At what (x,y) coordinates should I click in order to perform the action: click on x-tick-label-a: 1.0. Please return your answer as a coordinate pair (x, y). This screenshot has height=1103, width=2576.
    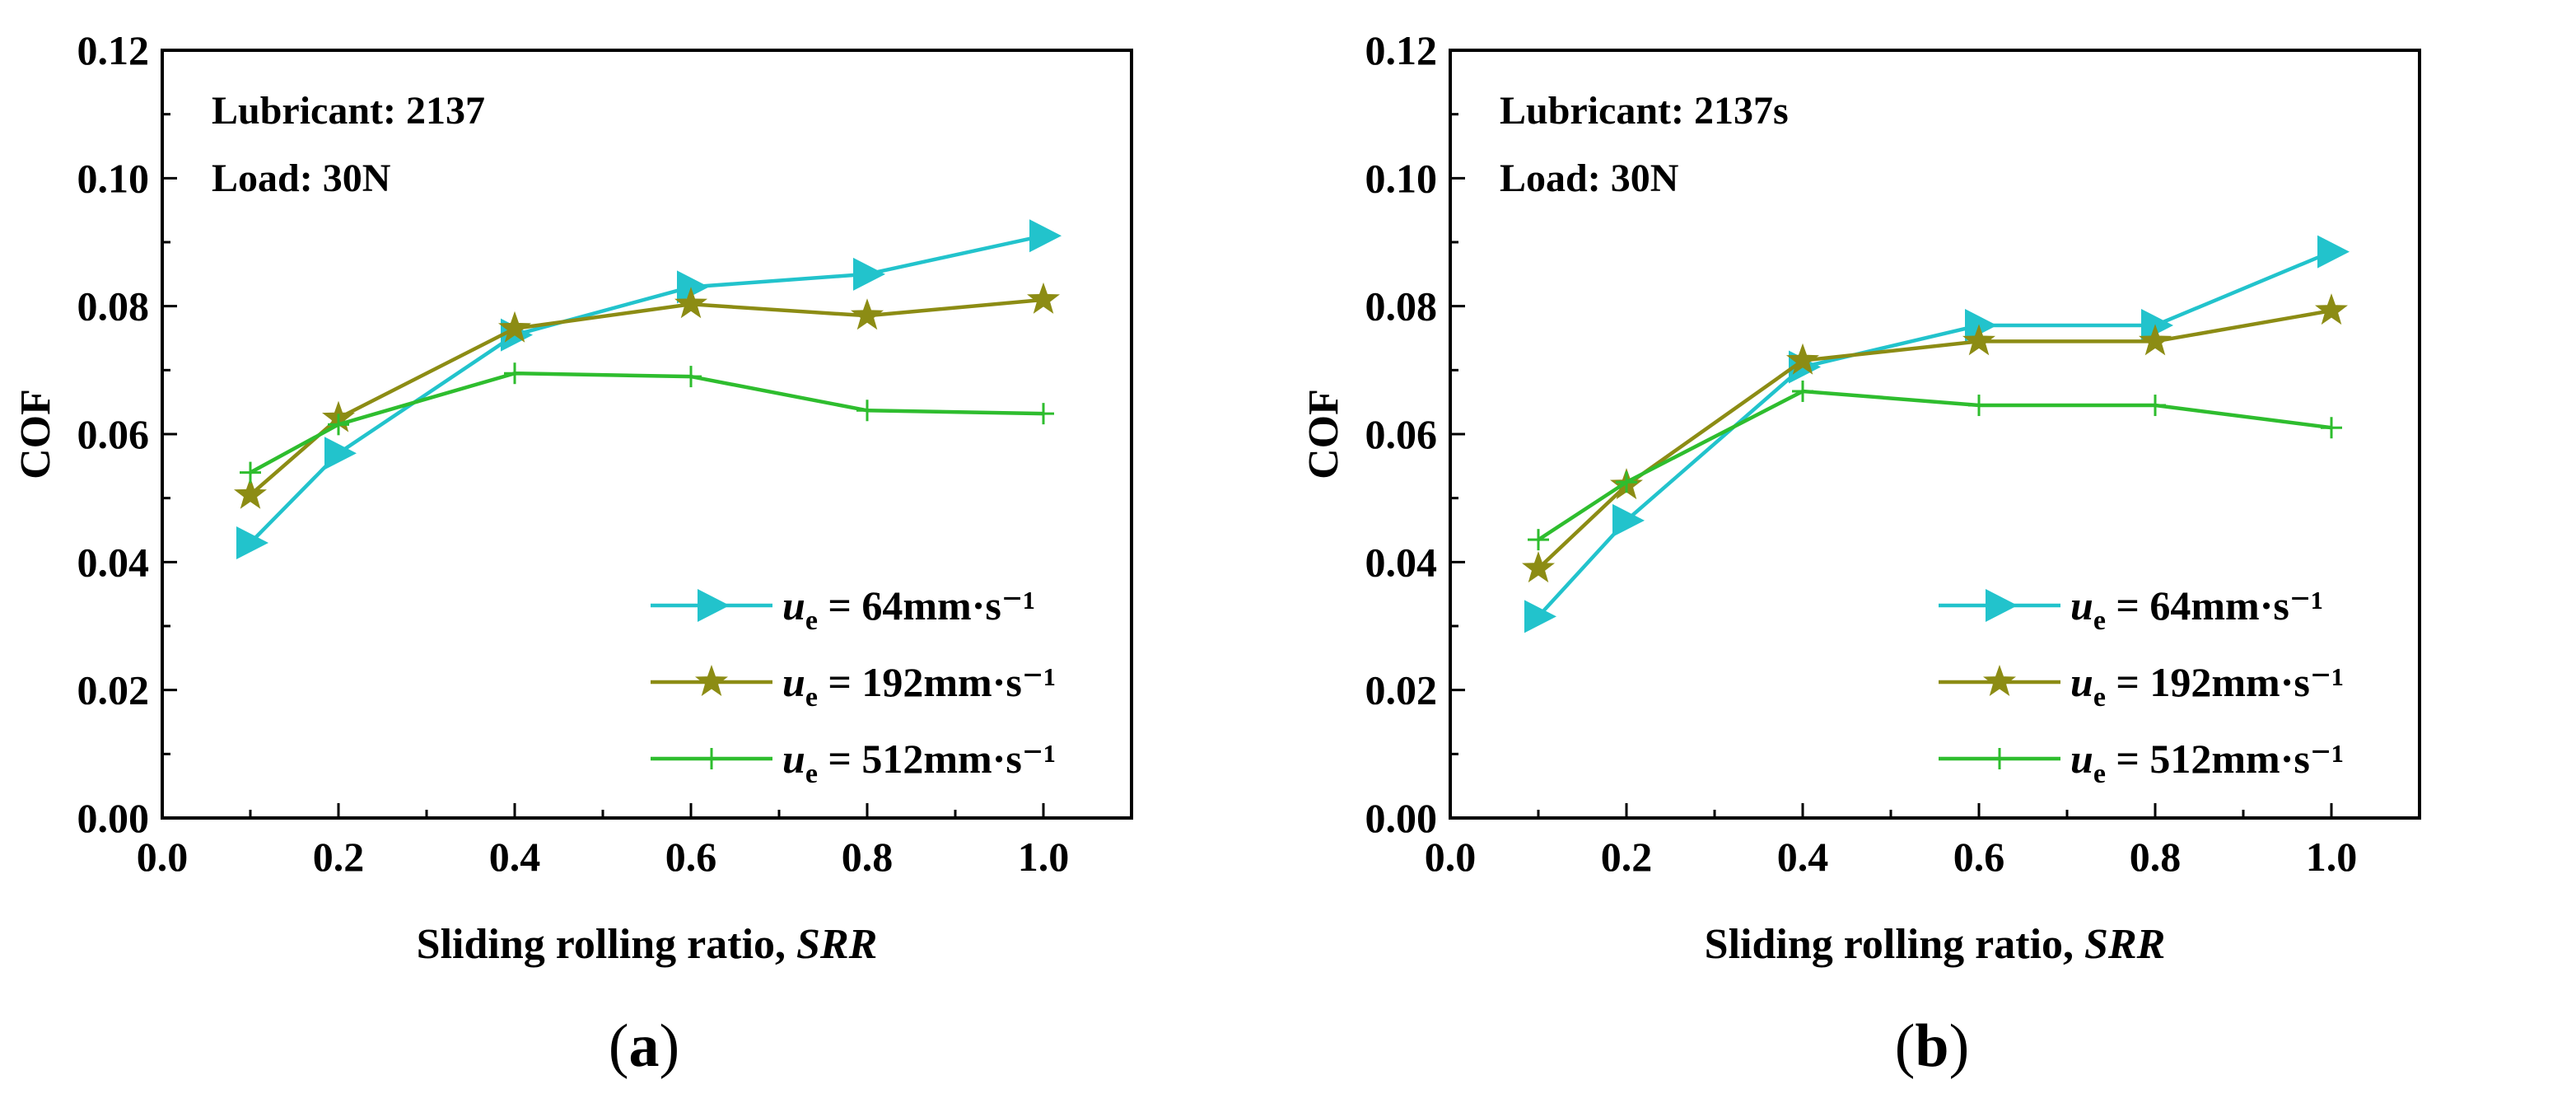
    Looking at the image, I should click on (1044, 857).